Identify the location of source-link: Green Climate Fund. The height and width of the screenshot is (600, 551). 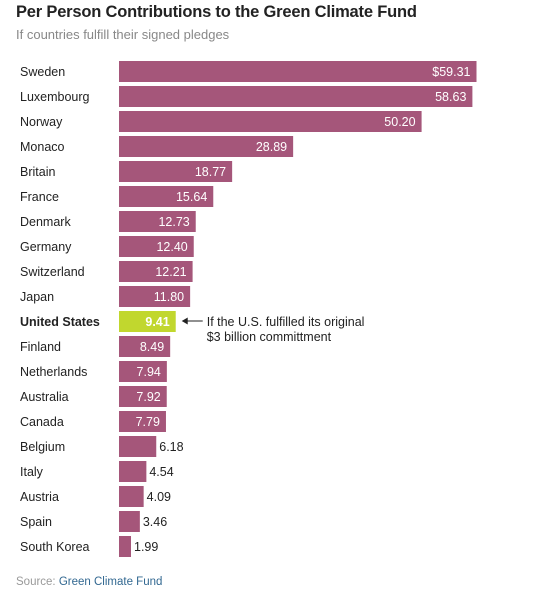
(110, 582).